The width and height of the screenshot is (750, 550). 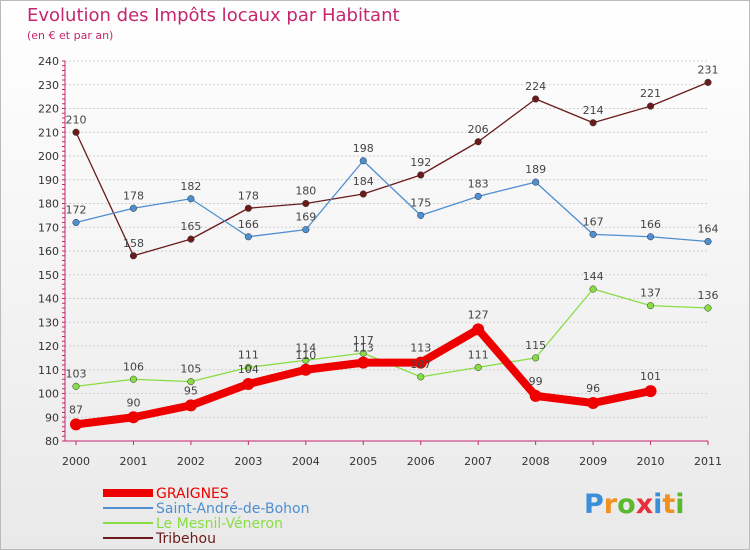 I want to click on y-tick-label: 130, so click(x=48, y=322).